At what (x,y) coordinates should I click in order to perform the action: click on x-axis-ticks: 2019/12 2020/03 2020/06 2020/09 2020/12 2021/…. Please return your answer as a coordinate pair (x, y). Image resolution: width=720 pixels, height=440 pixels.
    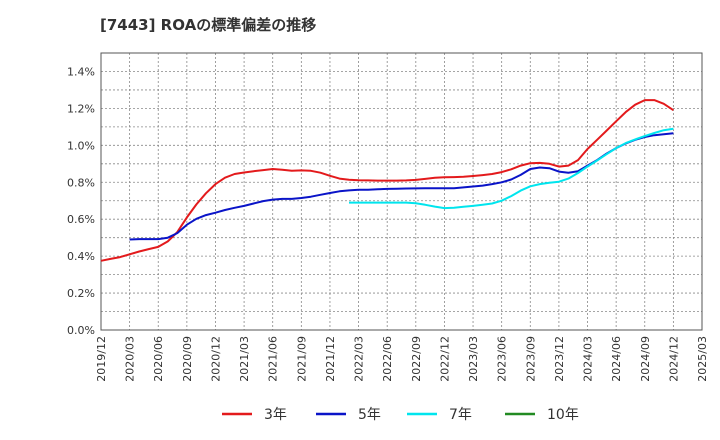
    Looking at the image, I should click on (402, 359).